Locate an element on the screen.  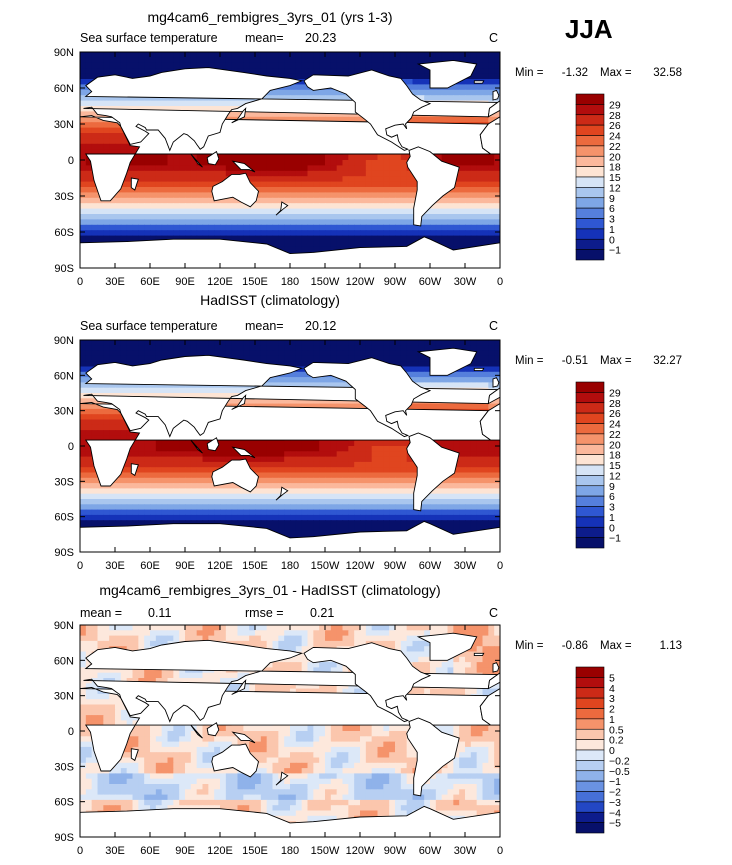
xtick-label: 0 is located at coordinates (500, 282).